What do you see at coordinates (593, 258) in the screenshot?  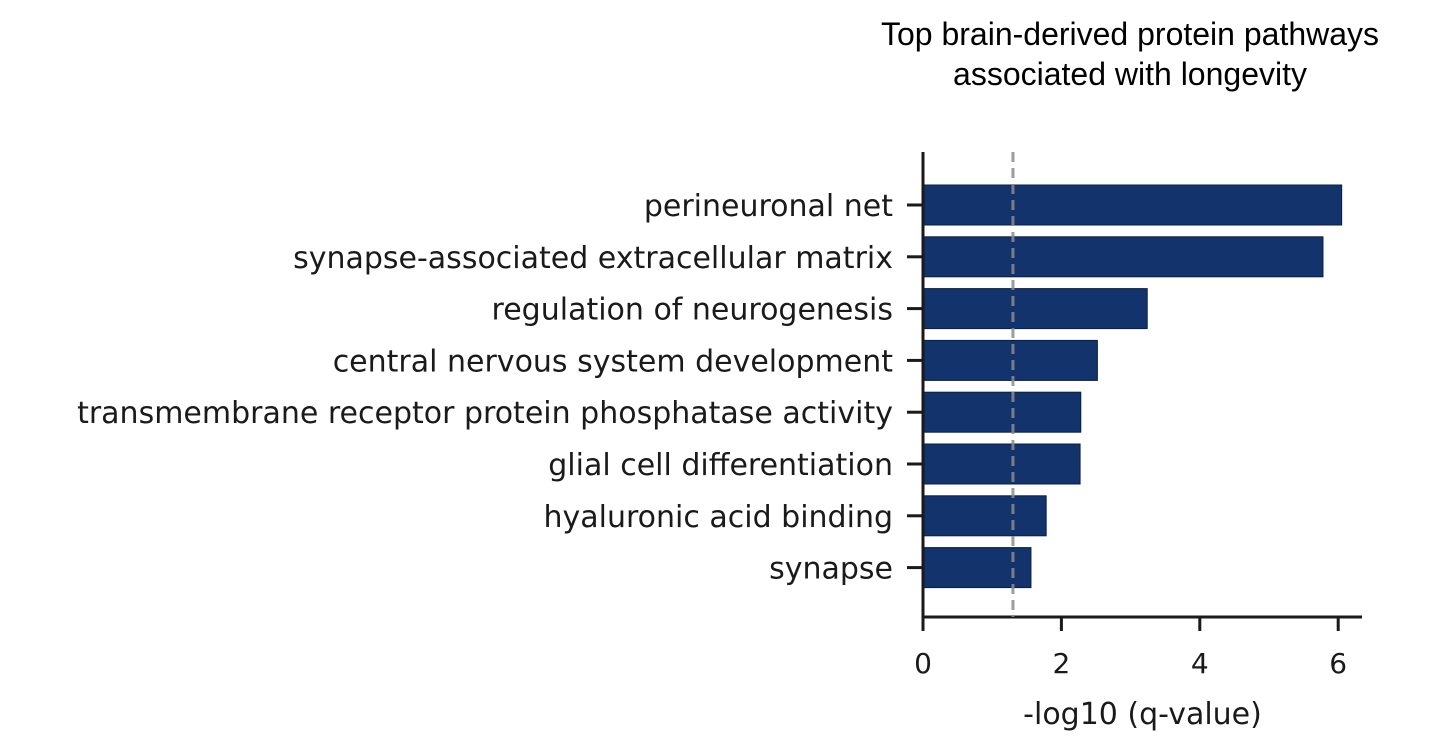 I see `category-label: synapse-associated extracellular matrix` at bounding box center [593, 258].